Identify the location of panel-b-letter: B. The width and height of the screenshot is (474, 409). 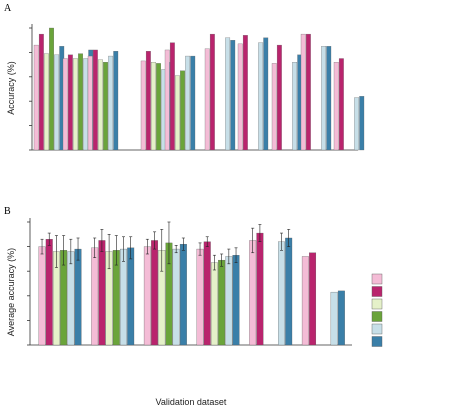
(7, 211).